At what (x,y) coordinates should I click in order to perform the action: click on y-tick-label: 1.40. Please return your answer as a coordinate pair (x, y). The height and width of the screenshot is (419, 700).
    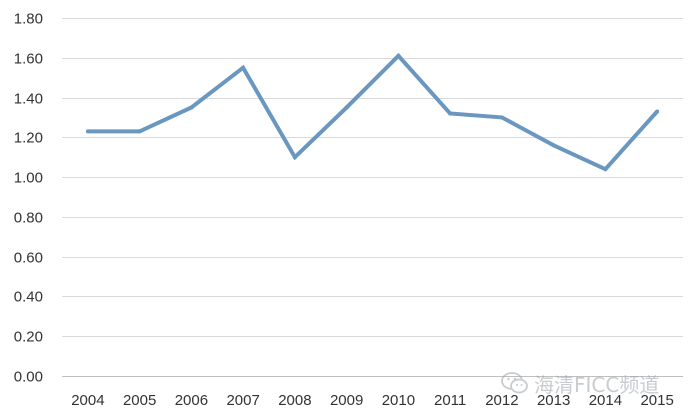
    Looking at the image, I should click on (28, 99).